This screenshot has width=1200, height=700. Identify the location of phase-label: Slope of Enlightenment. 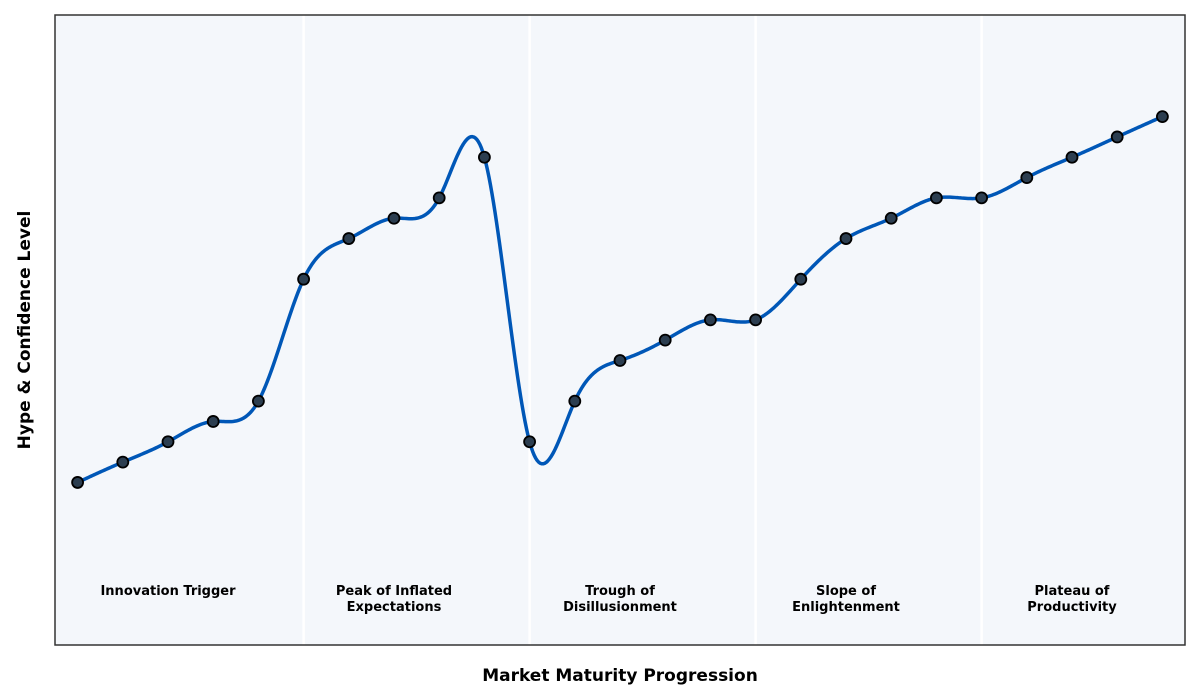
(846, 599).